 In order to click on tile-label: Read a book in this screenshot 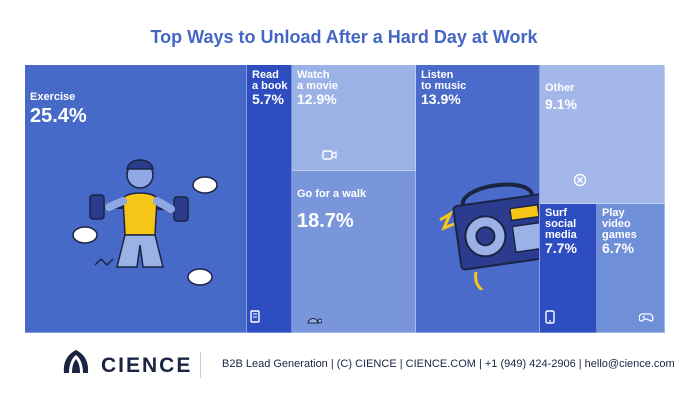, I will do `click(270, 80)`.